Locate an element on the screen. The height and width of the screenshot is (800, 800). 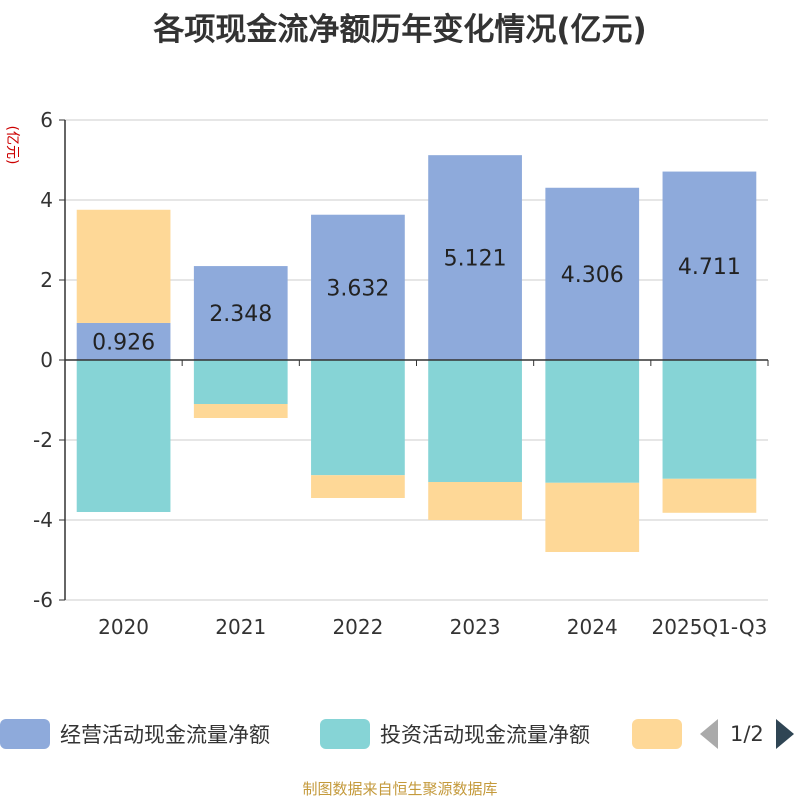
data-label: 4.306 is located at coordinates (592, 275).